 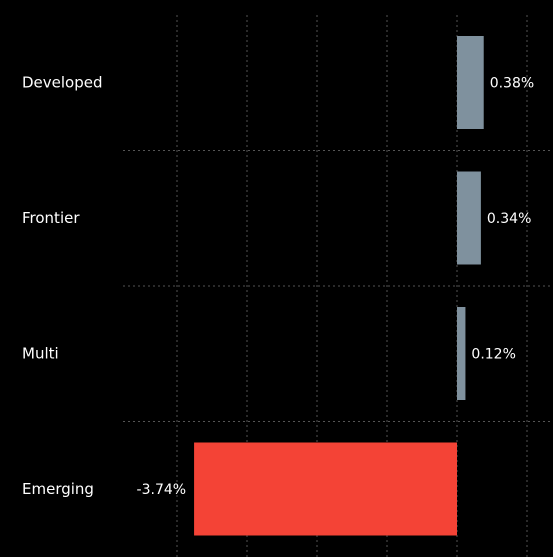 What do you see at coordinates (58, 489) in the screenshot?
I see `category-label: Emerging` at bounding box center [58, 489].